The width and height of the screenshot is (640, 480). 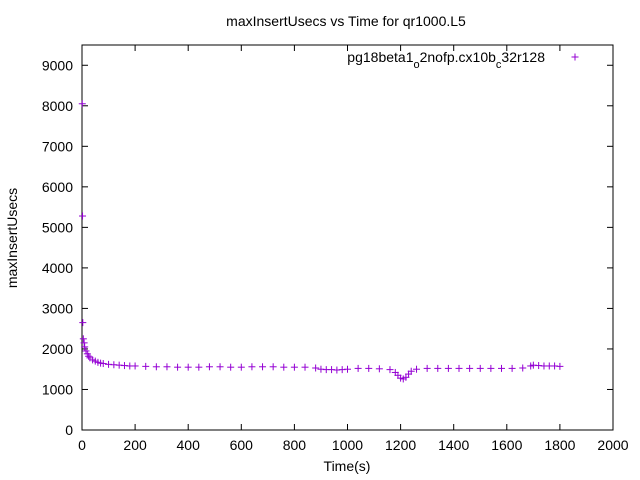 What do you see at coordinates (57, 389) in the screenshot?
I see `y-tick-label: 1000` at bounding box center [57, 389].